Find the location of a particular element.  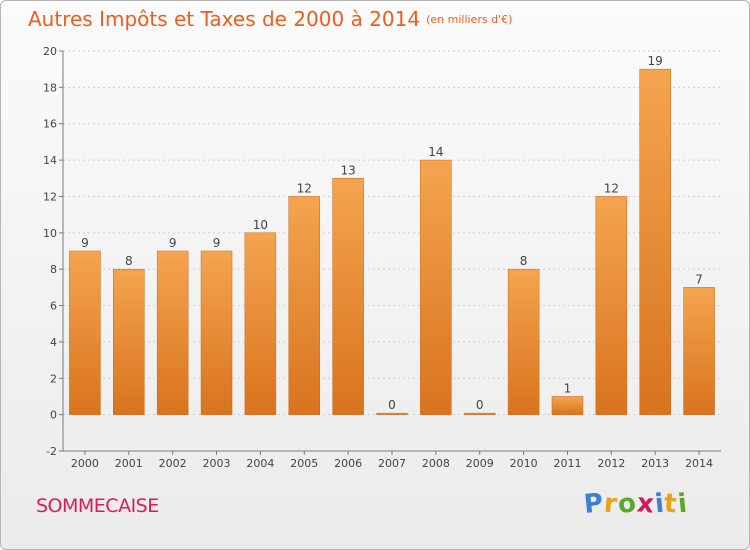

data-label-2001: 8 is located at coordinates (129, 261).